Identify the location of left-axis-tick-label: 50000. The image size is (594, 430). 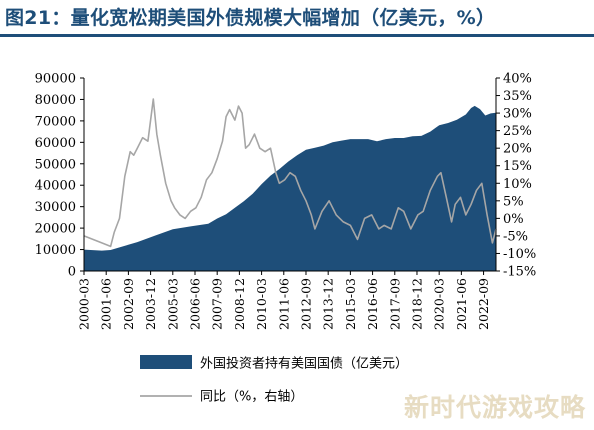
(55, 164).